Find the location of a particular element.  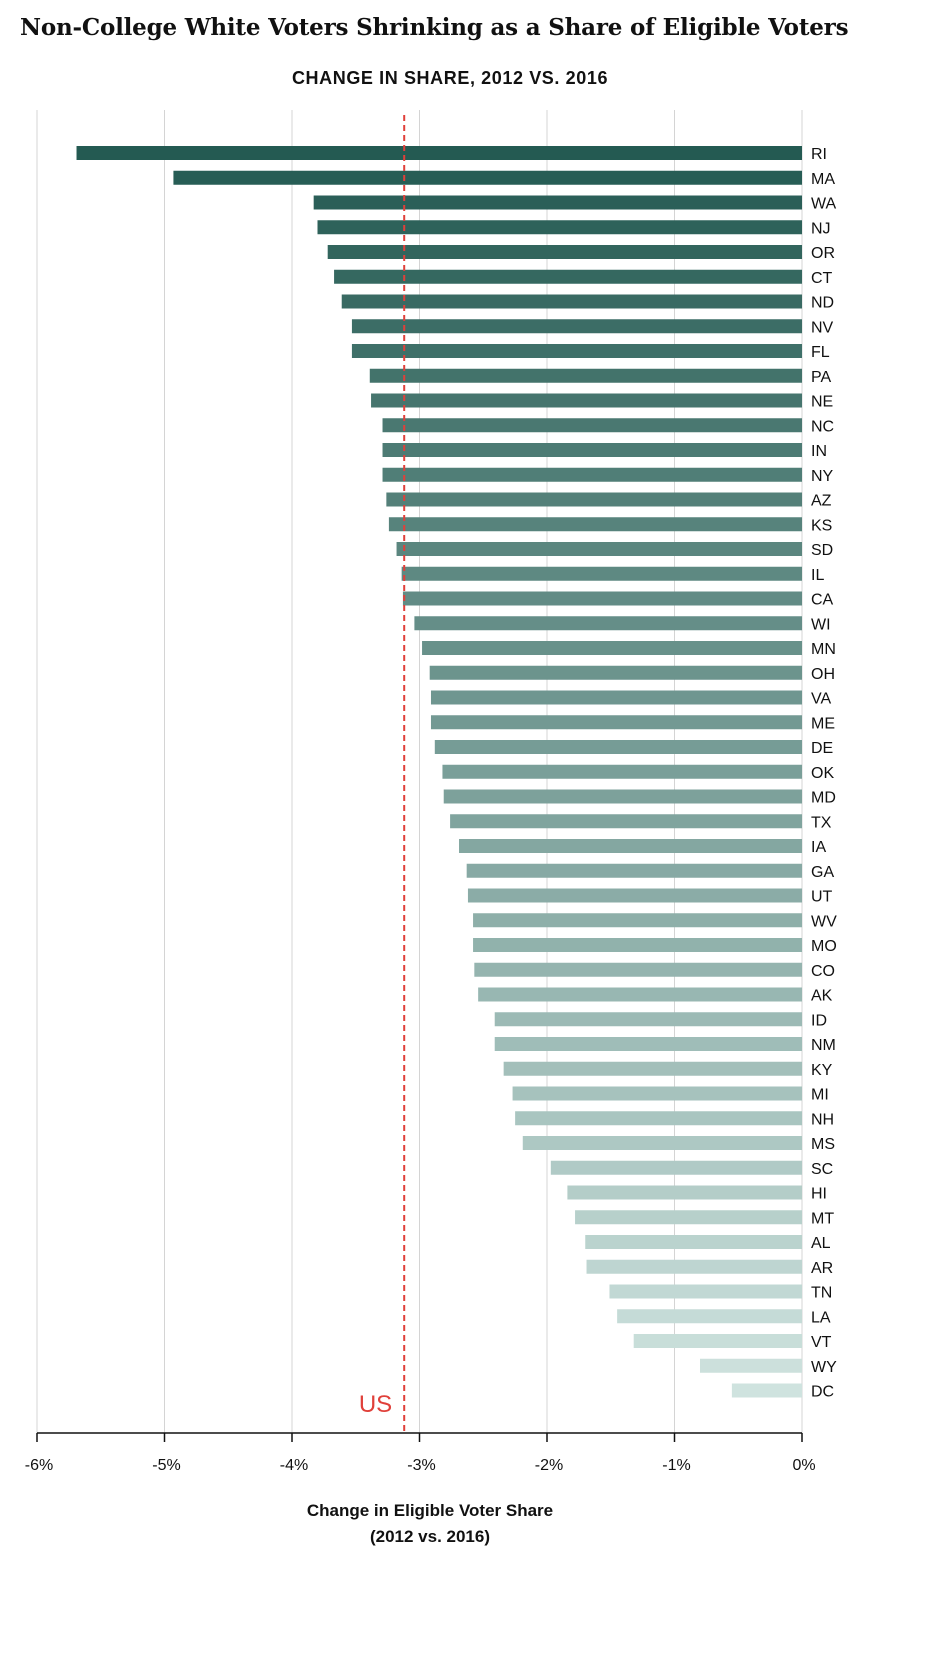

bar-ny is located at coordinates (592, 474).